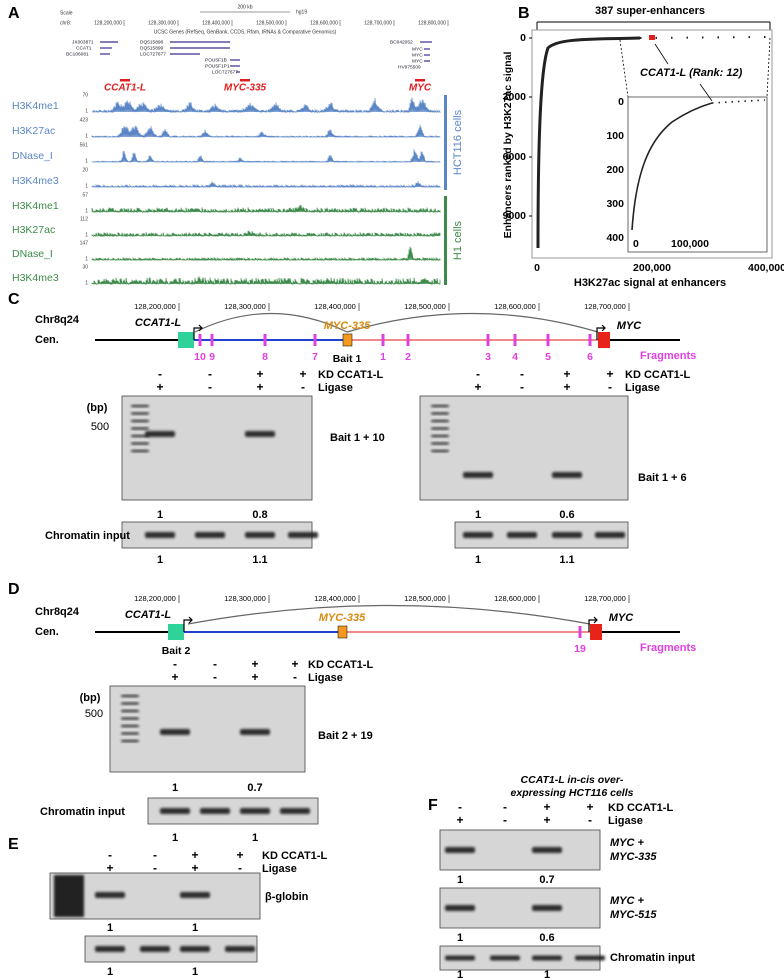 Image resolution: width=784 pixels, height=980 pixels. What do you see at coordinates (85, 95) in the screenshot?
I see `track-max: 70` at bounding box center [85, 95].